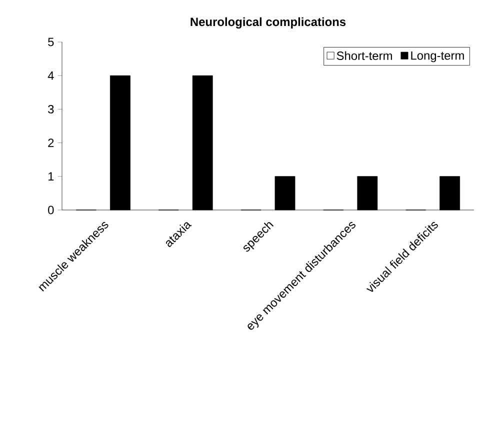 This screenshot has height=421, width=489. What do you see at coordinates (268, 22) in the screenshot?
I see `chart-title: Neurological complications` at bounding box center [268, 22].